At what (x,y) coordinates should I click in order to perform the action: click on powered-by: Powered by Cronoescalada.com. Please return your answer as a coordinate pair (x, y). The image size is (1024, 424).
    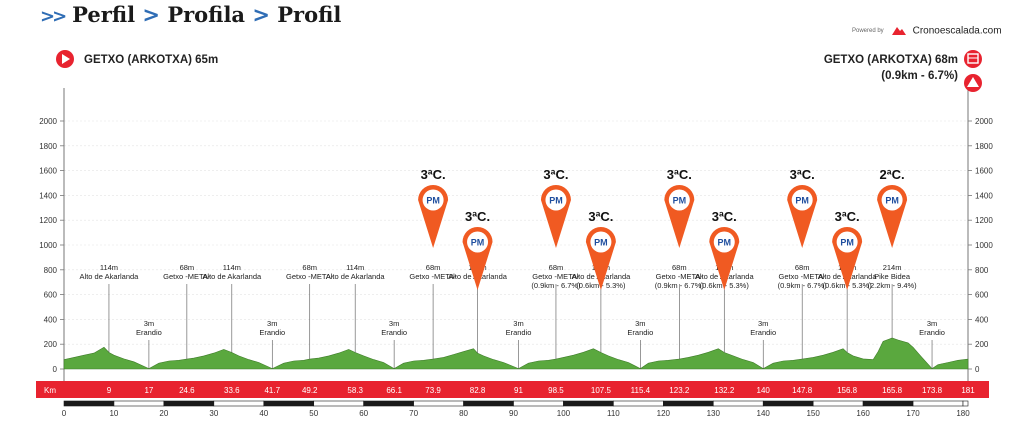
    Looking at the image, I should click on (927, 31).